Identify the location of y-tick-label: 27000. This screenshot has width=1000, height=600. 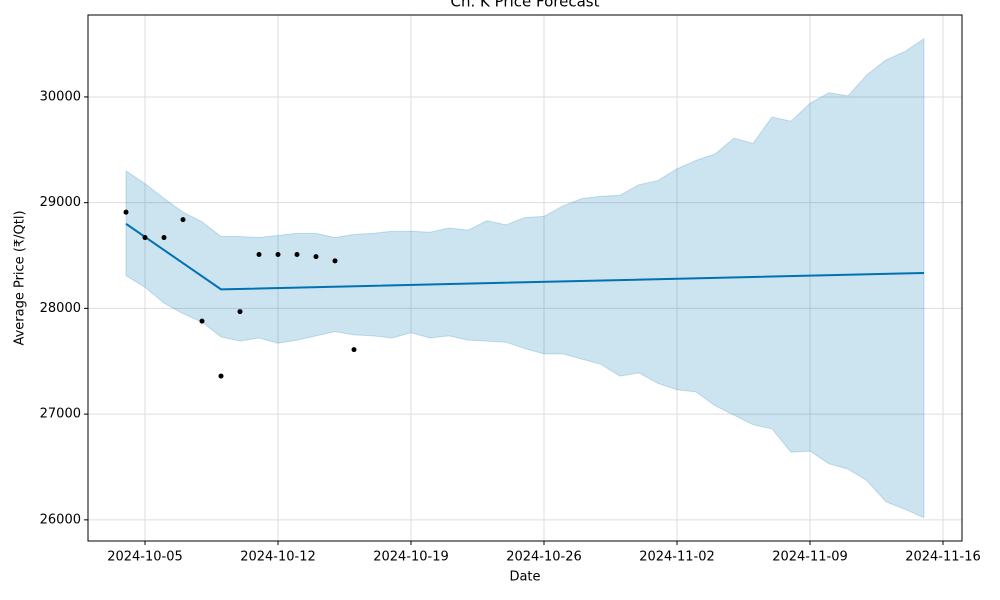
(60, 414).